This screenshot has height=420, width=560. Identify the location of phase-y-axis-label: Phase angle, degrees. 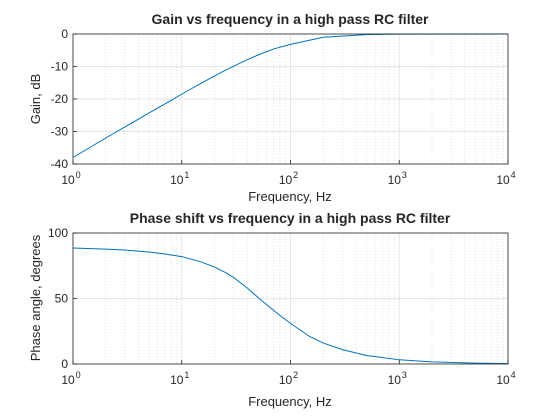
(35, 297).